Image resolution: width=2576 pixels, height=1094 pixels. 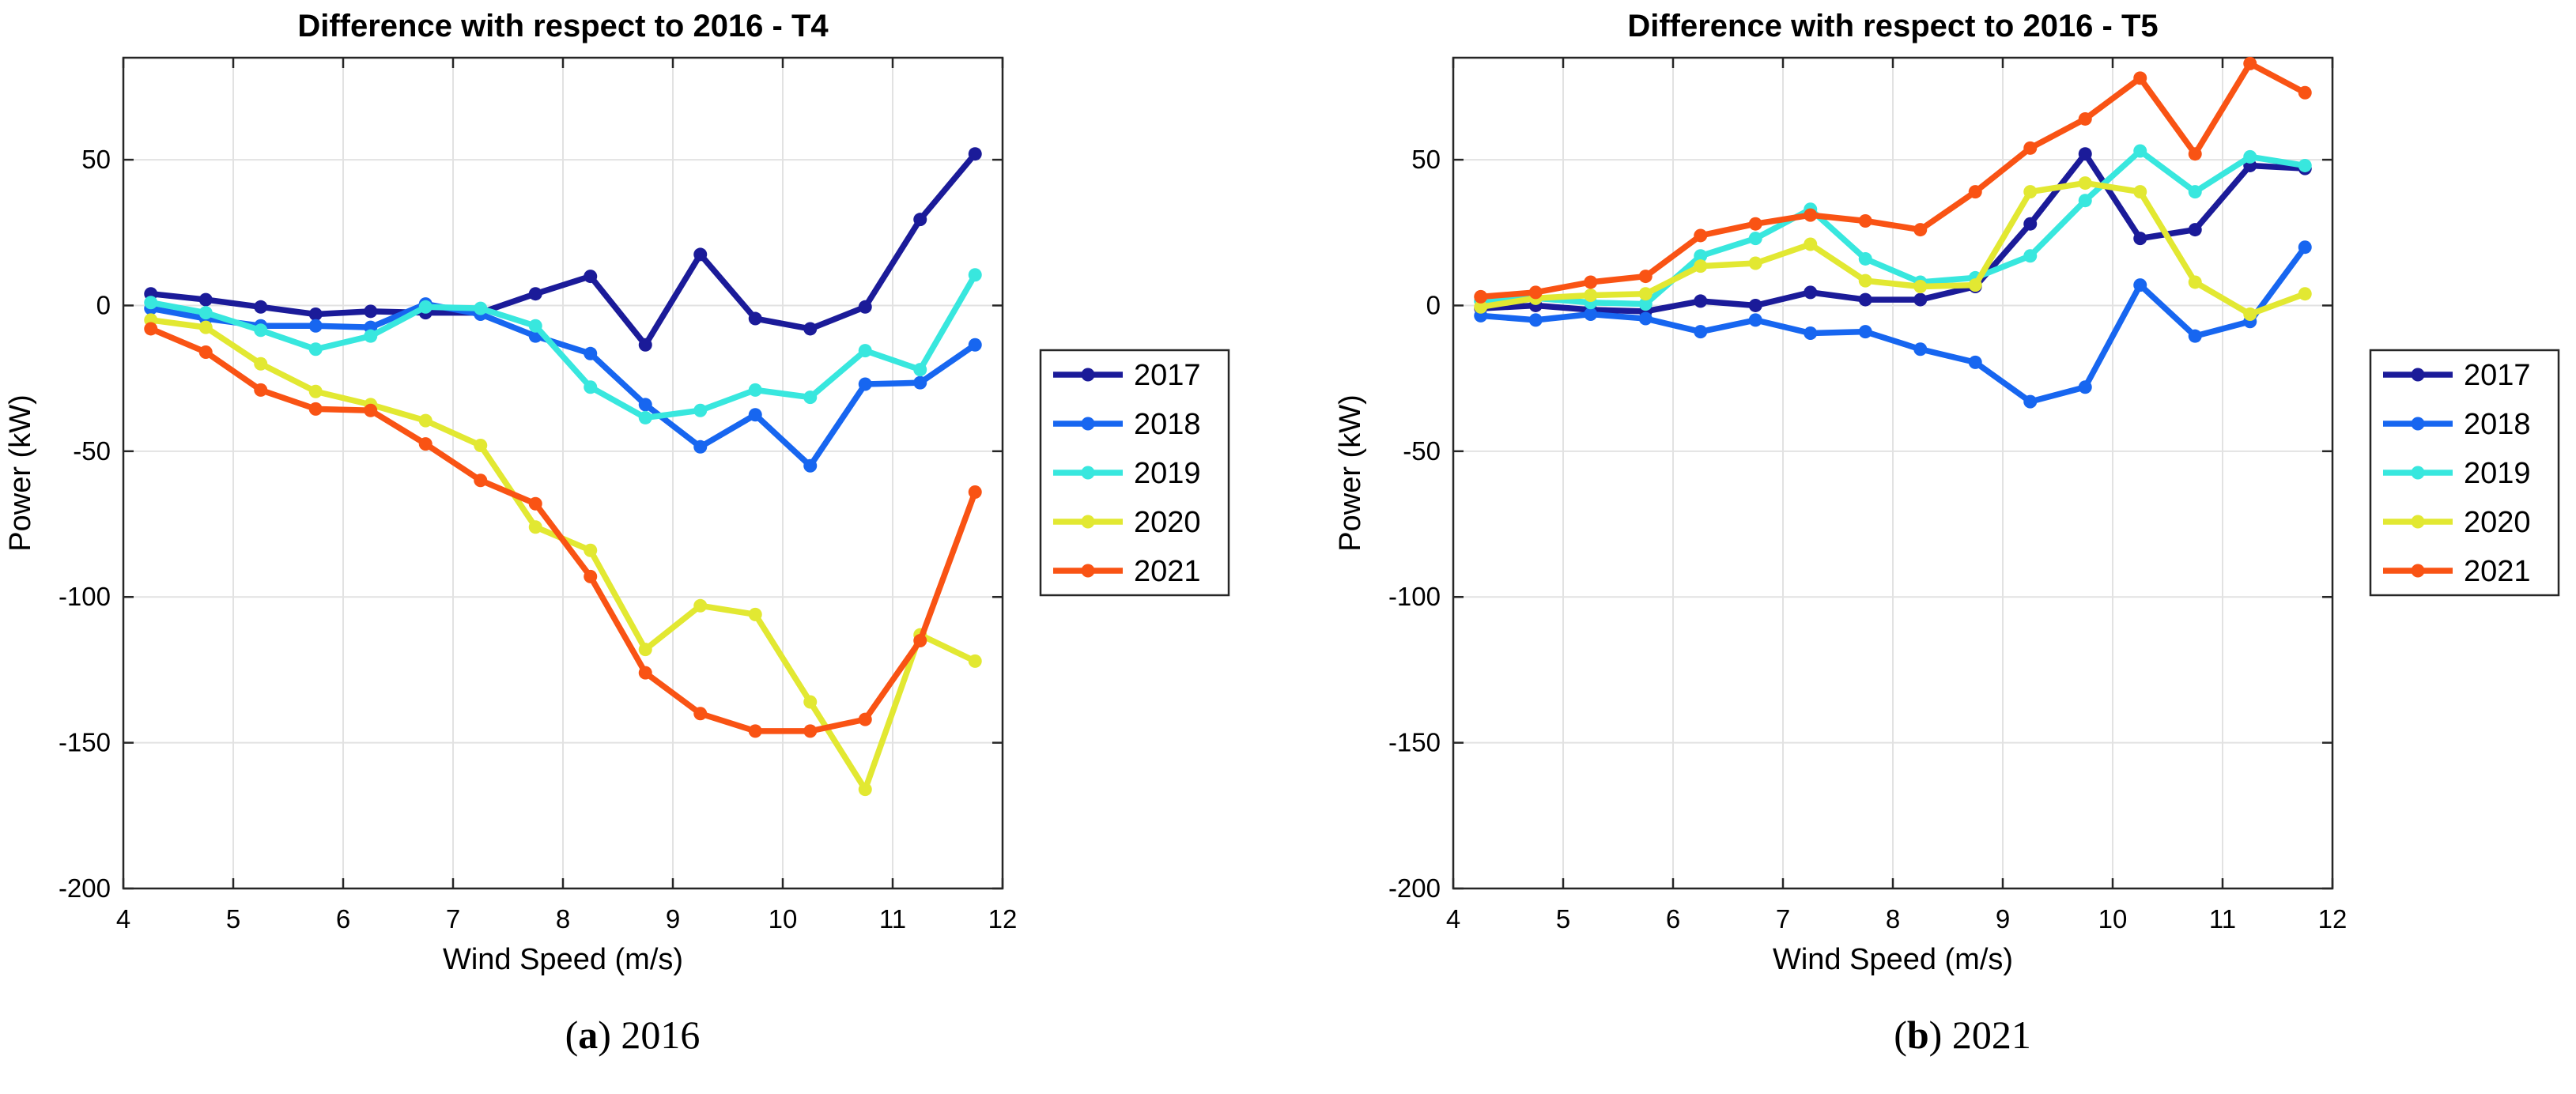 I want to click on x-tick-label: 12, so click(x=1003, y=919).